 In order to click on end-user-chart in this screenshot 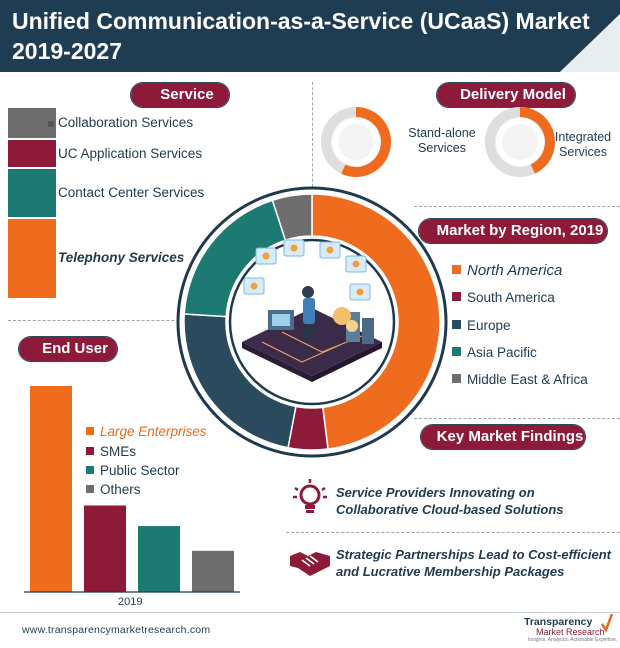, I will do `click(132, 489)`.